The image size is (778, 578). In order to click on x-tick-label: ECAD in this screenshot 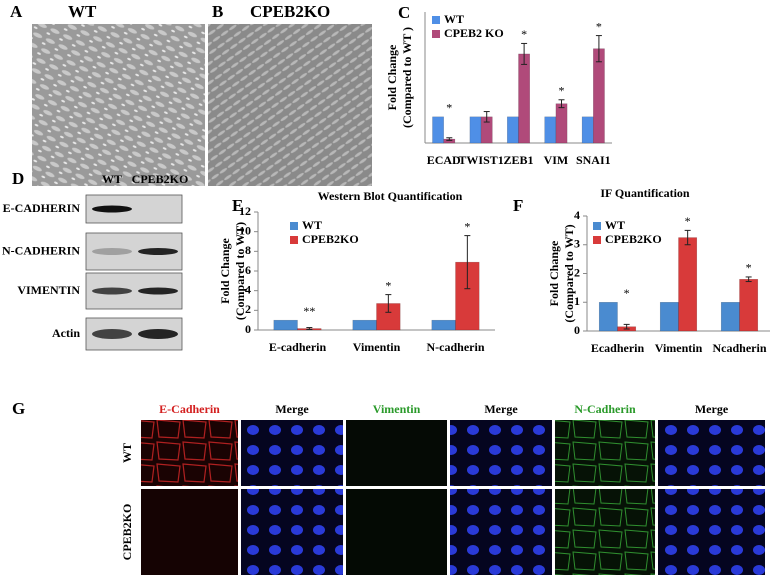, I will do `click(444, 160)`.